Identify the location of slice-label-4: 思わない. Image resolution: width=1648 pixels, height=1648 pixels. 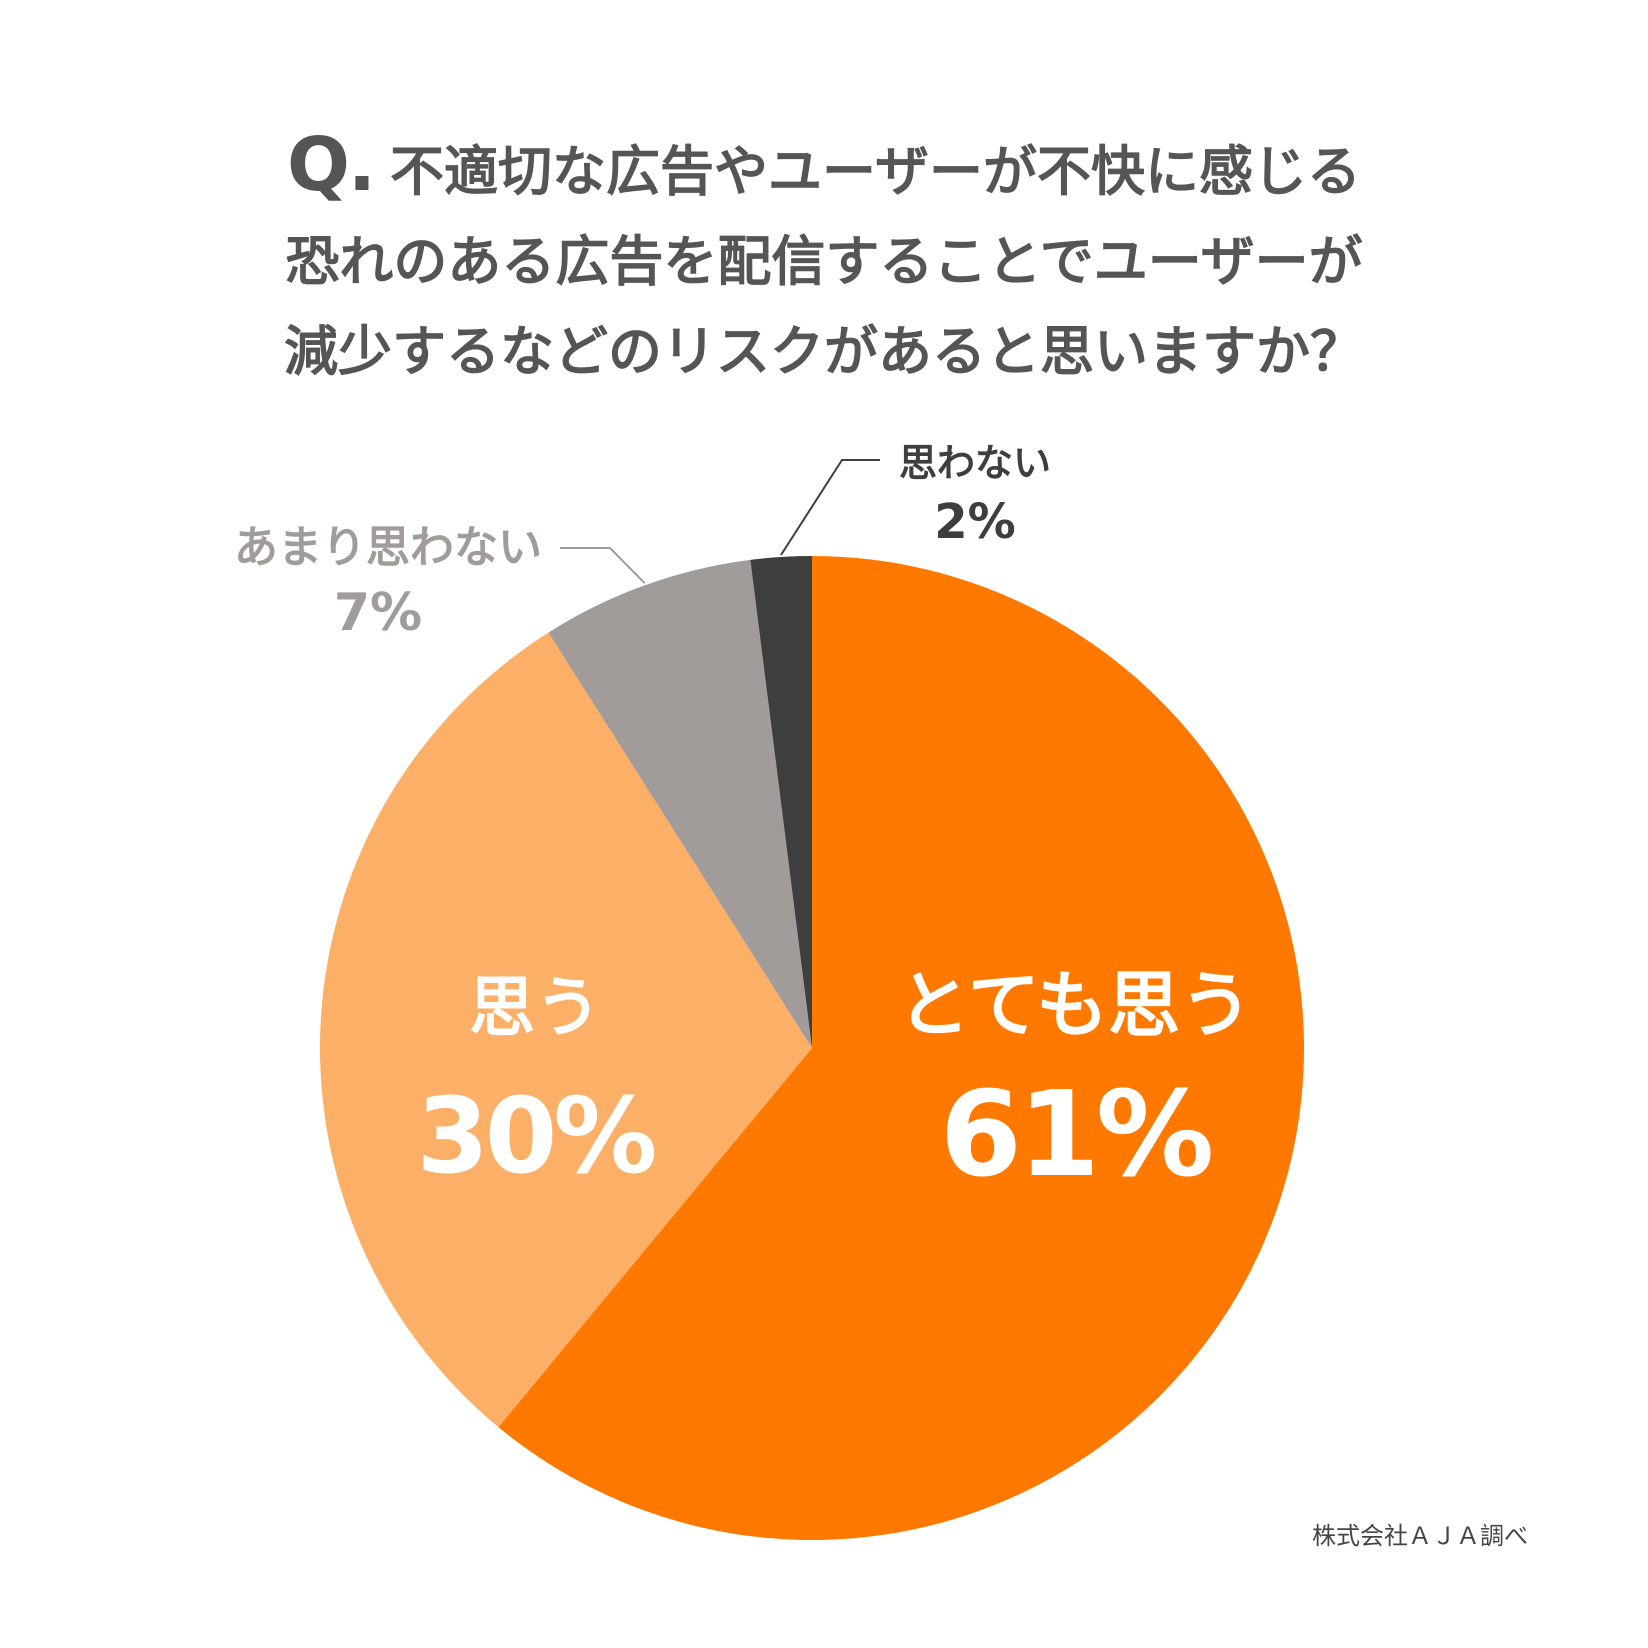
(975, 463).